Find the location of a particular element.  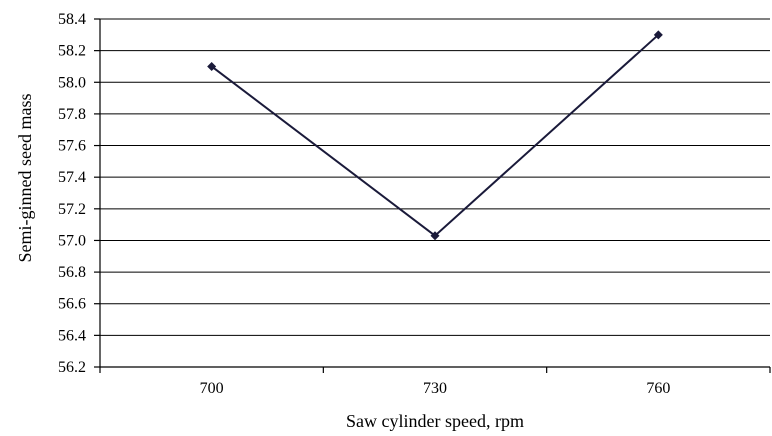

x-tick-labels: 700 730 760 is located at coordinates (435, 388).